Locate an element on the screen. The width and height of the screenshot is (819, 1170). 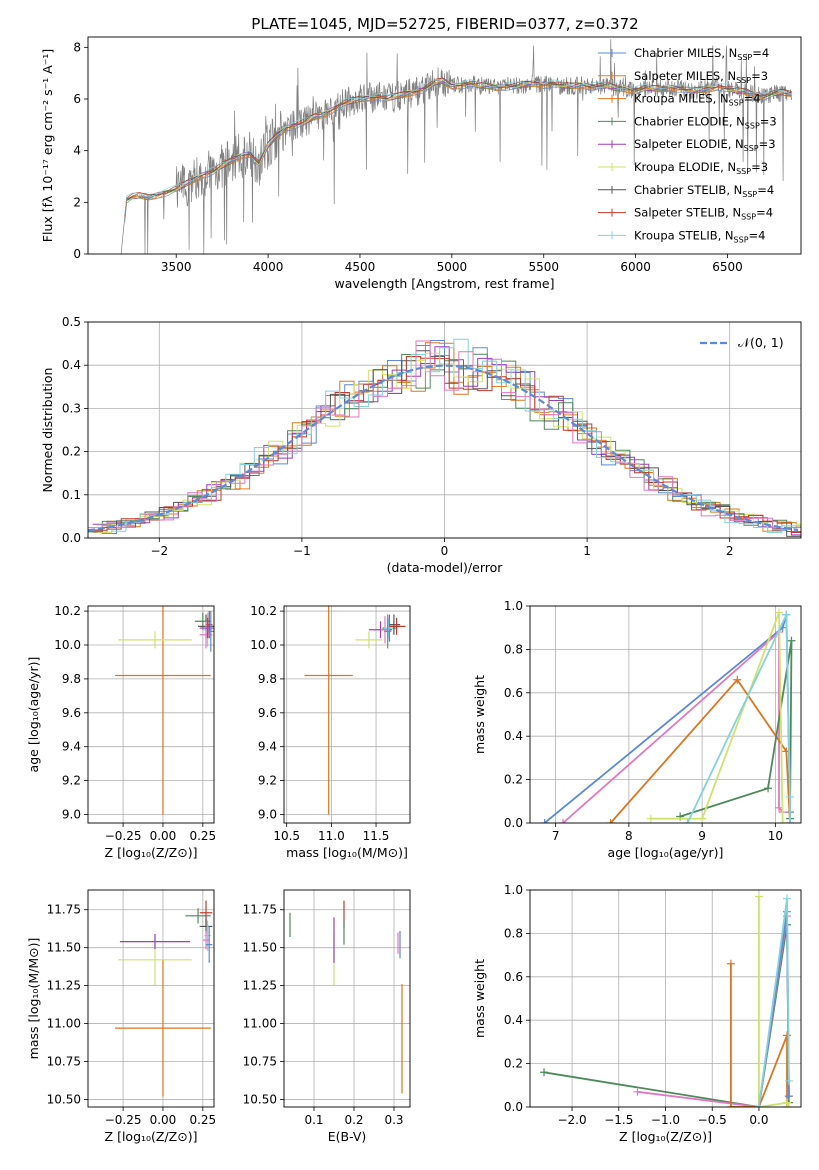
y-axis-label: Normed distribution is located at coordinates (47, 430).